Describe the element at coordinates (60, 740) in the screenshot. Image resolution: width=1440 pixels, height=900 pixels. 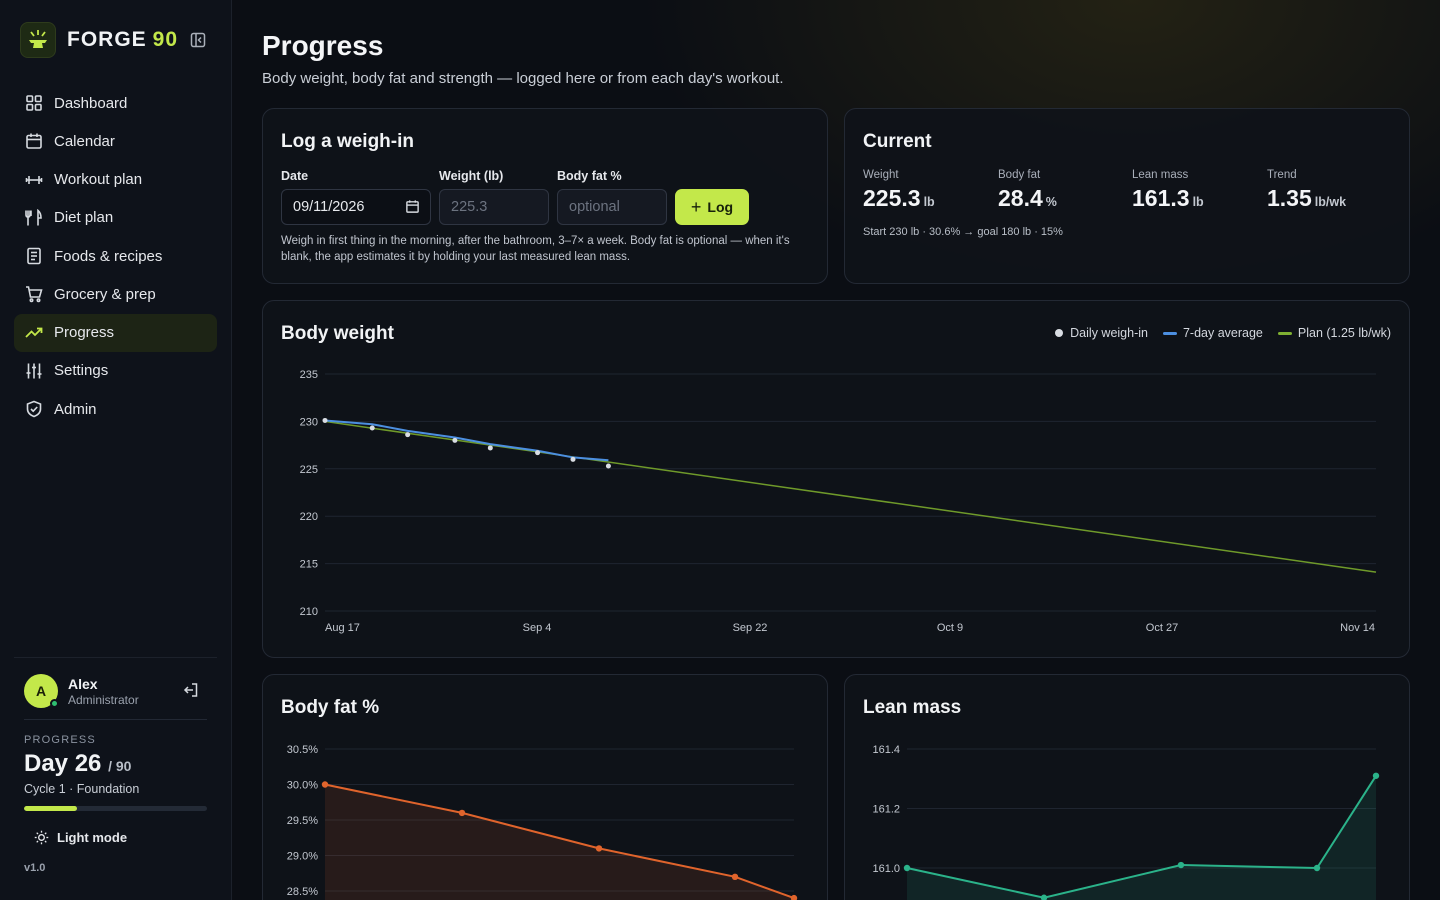
I see `progress-label: PROGRESS` at that location.